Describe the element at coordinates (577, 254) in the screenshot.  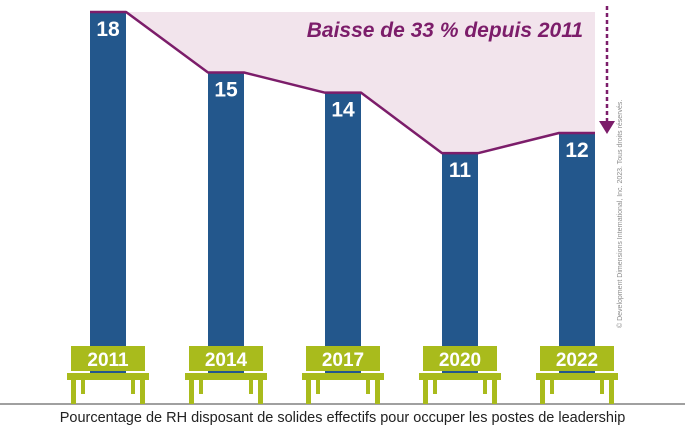
I see `bar-2022` at that location.